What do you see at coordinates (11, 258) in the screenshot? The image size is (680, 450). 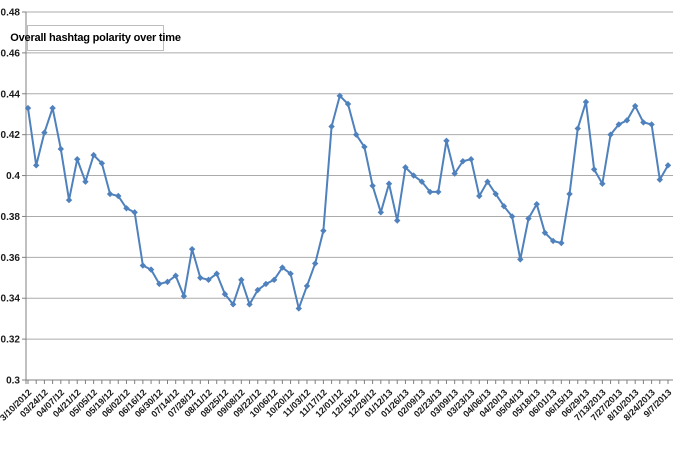 I see `y-axis-label: 0.36` at bounding box center [11, 258].